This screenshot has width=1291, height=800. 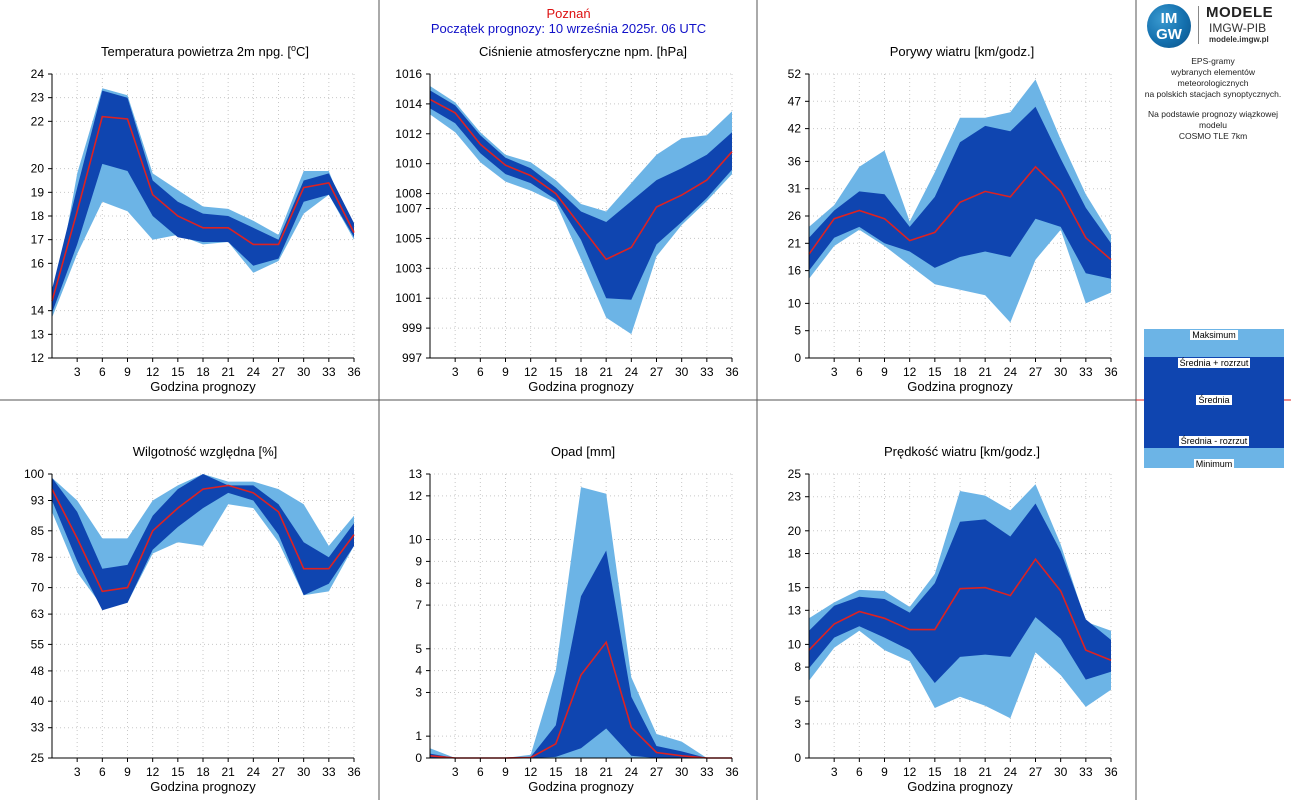 I want to click on y-tick-label: 21, so click(x=795, y=243).